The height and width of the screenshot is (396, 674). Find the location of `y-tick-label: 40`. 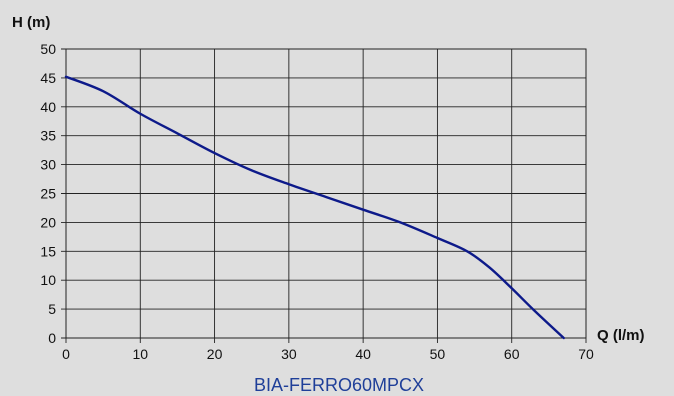

y-tick-label: 40 is located at coordinates (48, 107).